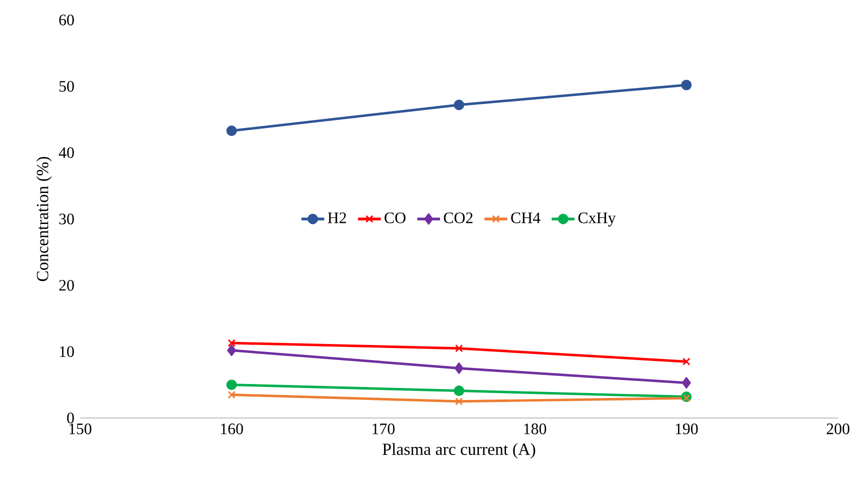 The width and height of the screenshot is (860, 503). Describe the element at coordinates (66, 285) in the screenshot. I see `y-tick-label: 20` at that location.